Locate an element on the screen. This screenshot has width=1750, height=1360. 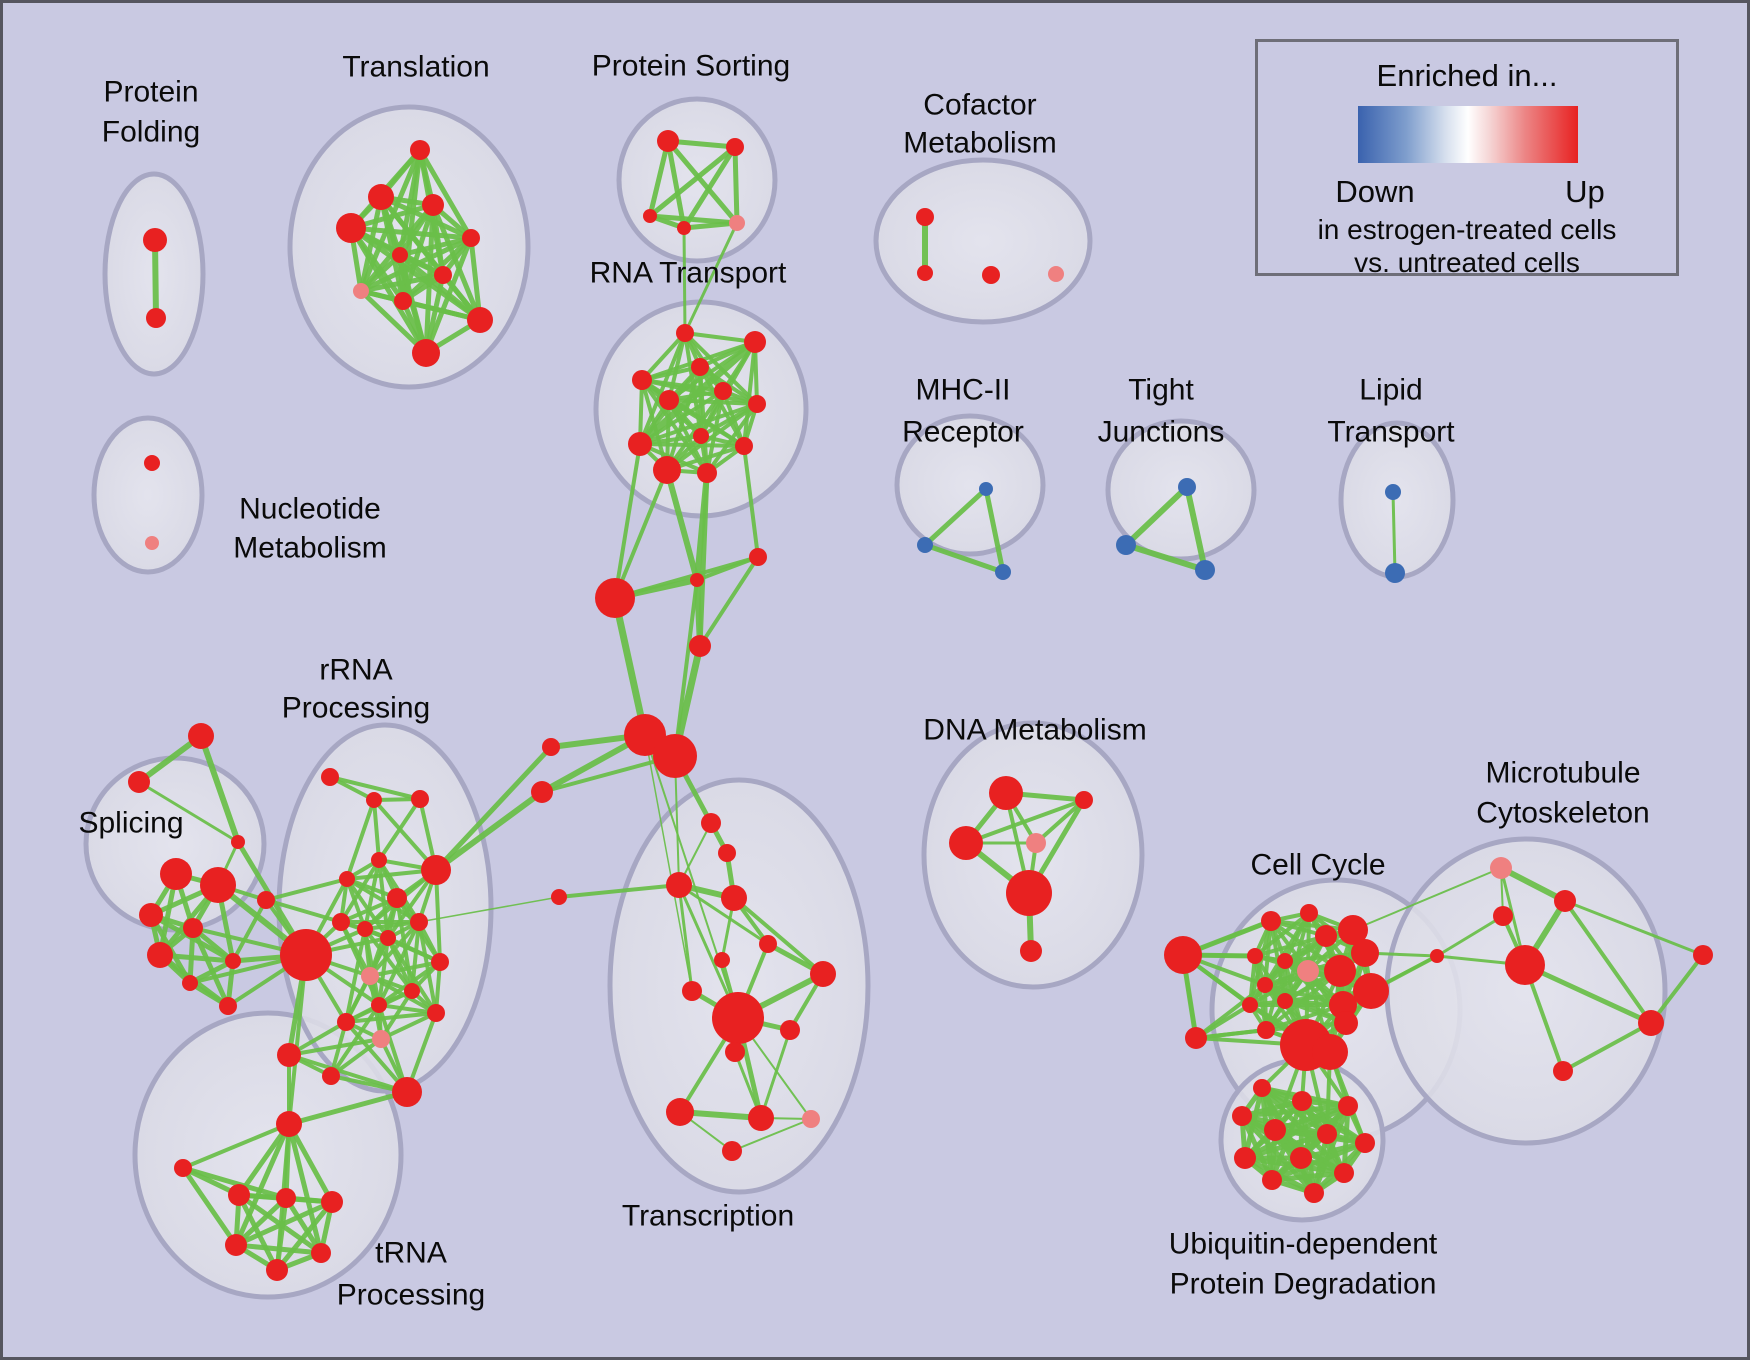
edge-mt6-mt8 is located at coordinates (1677, 989).